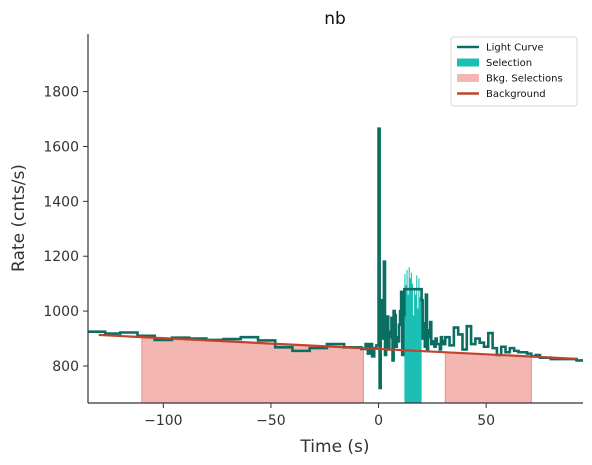 The height and width of the screenshot is (465, 592). Describe the element at coordinates (335, 19) in the screenshot. I see `chart-title: nb` at that location.